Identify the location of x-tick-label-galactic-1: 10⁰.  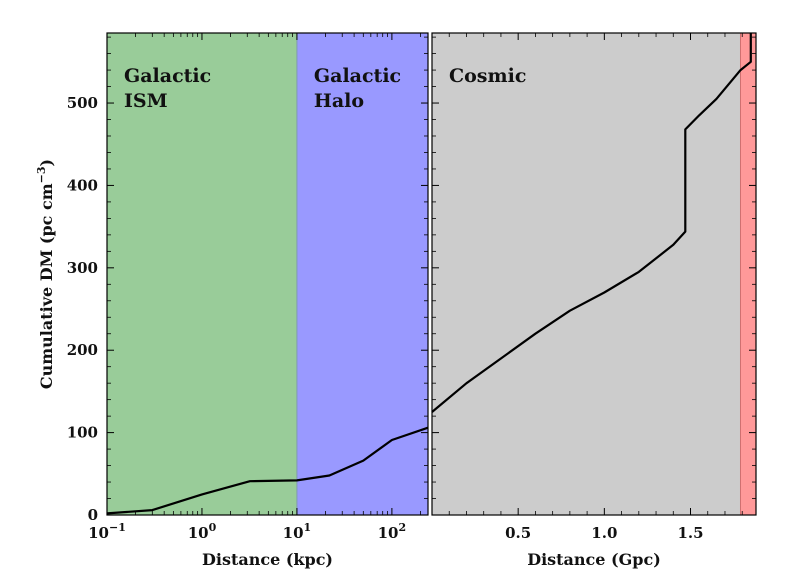
(202, 531).